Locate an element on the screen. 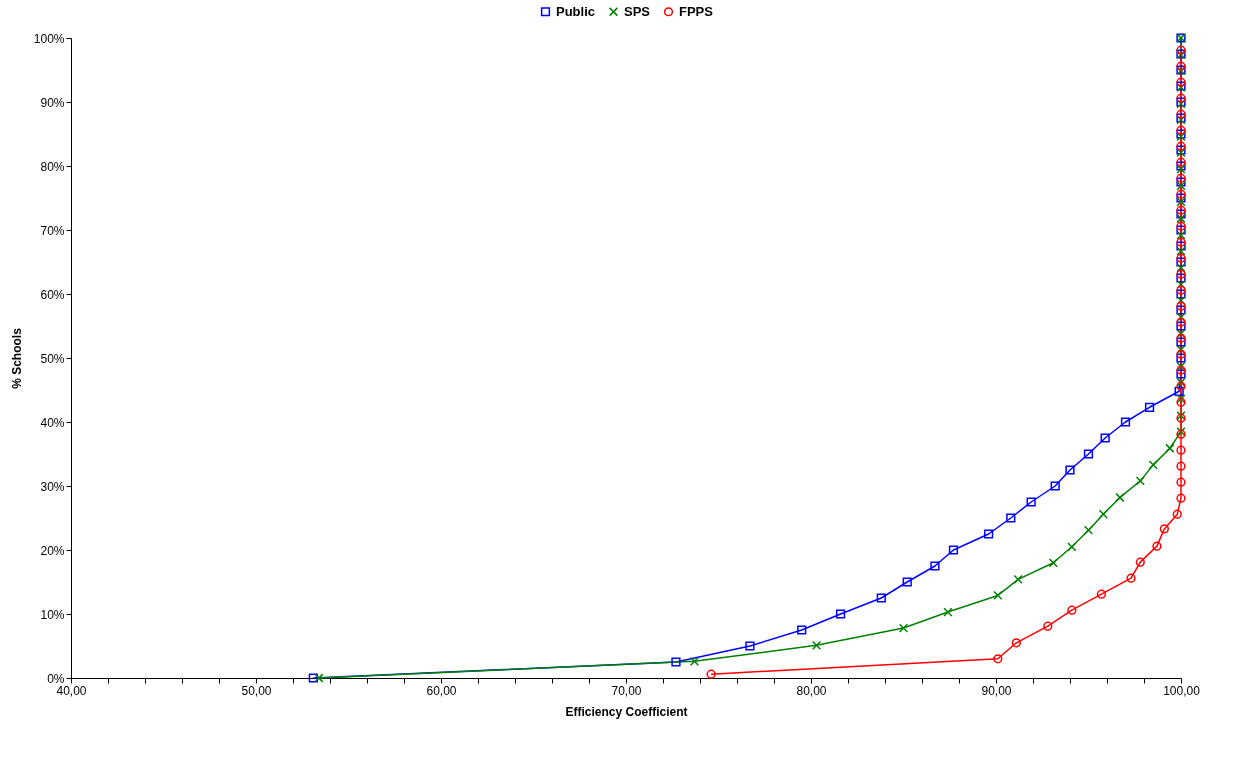 This screenshot has width=1244, height=760. y-tick-label: 30% is located at coordinates (52, 486).